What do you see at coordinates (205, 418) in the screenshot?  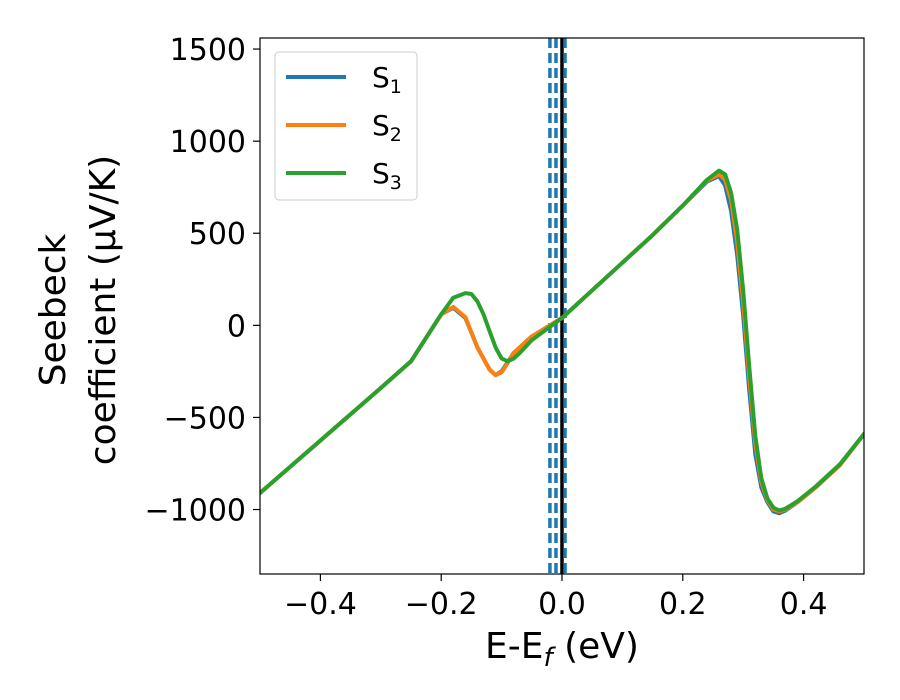 I see `y-tick-label: −500` at bounding box center [205, 418].